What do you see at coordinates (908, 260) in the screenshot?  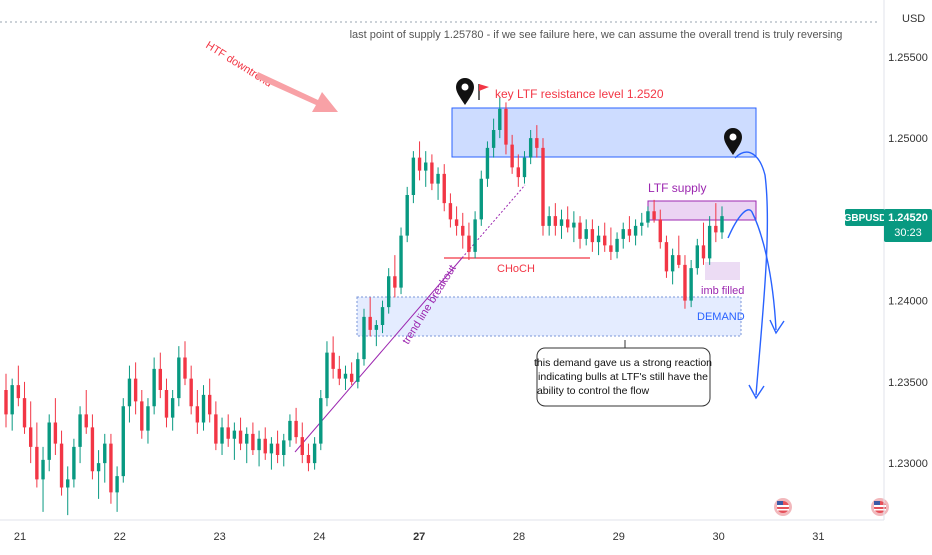 I see `price-axis` at bounding box center [908, 260].